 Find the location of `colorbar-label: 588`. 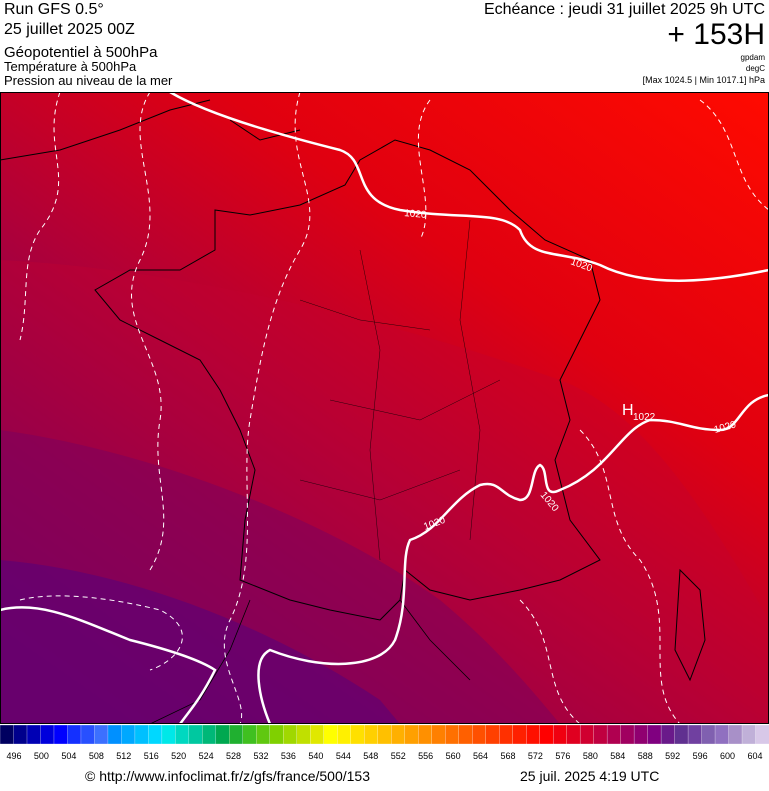

colorbar-label: 588 is located at coordinates (645, 756).